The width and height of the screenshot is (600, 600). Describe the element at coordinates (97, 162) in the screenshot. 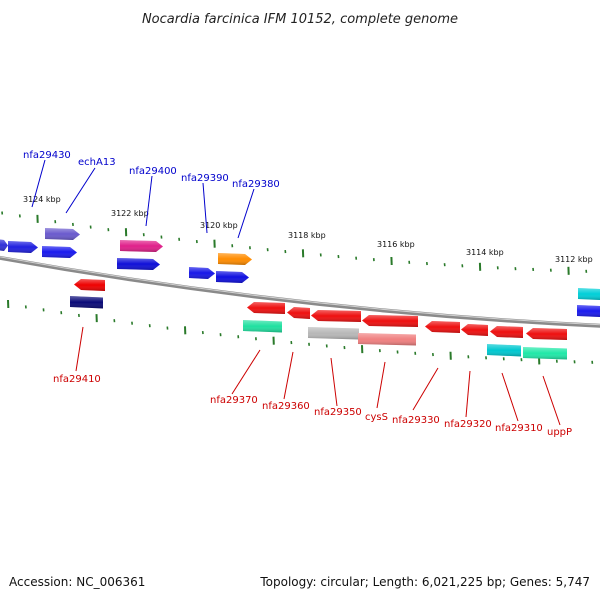

I see `gene-label-echA13: echA13` at that location.